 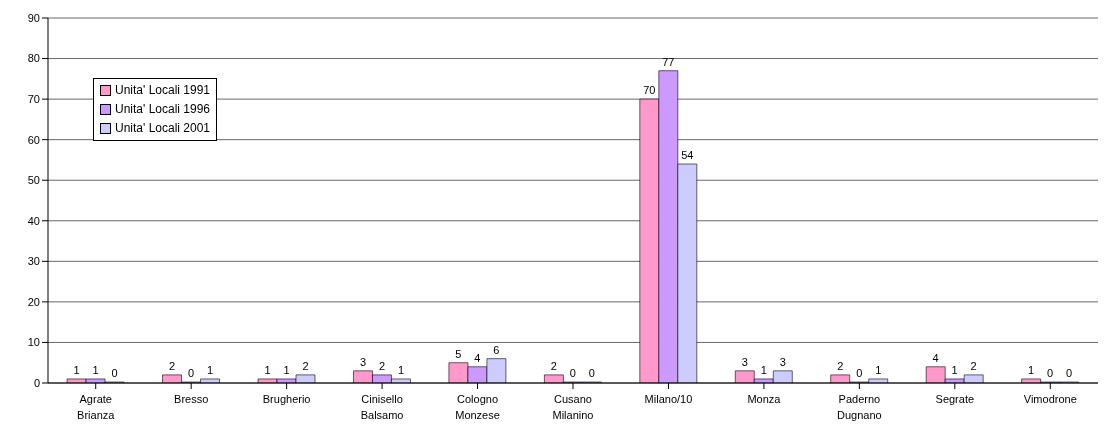 I want to click on y-tick-label: 20, so click(x=33, y=301).